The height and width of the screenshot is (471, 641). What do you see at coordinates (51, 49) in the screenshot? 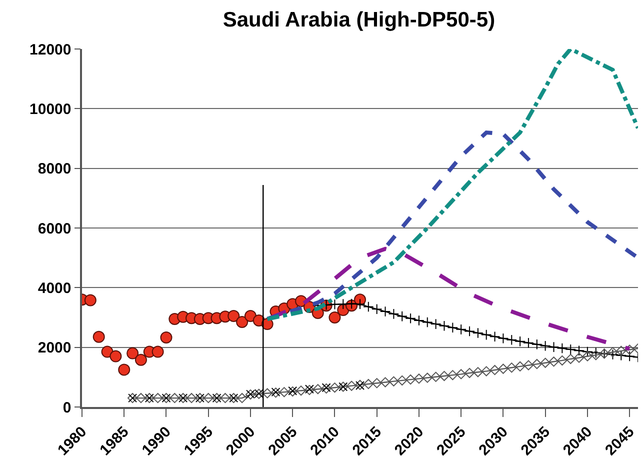
I see `y-tick-label: 12000` at bounding box center [51, 49].